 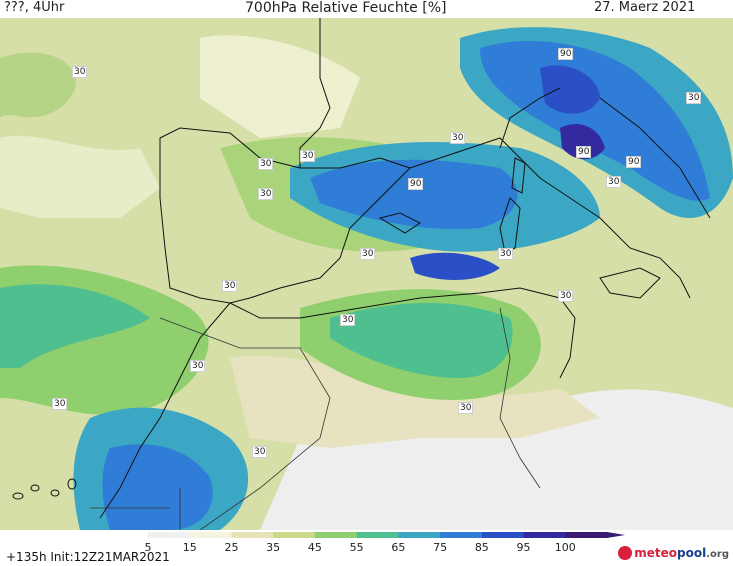 I want to click on colorbar-tick-label: 65, so click(x=398, y=547).